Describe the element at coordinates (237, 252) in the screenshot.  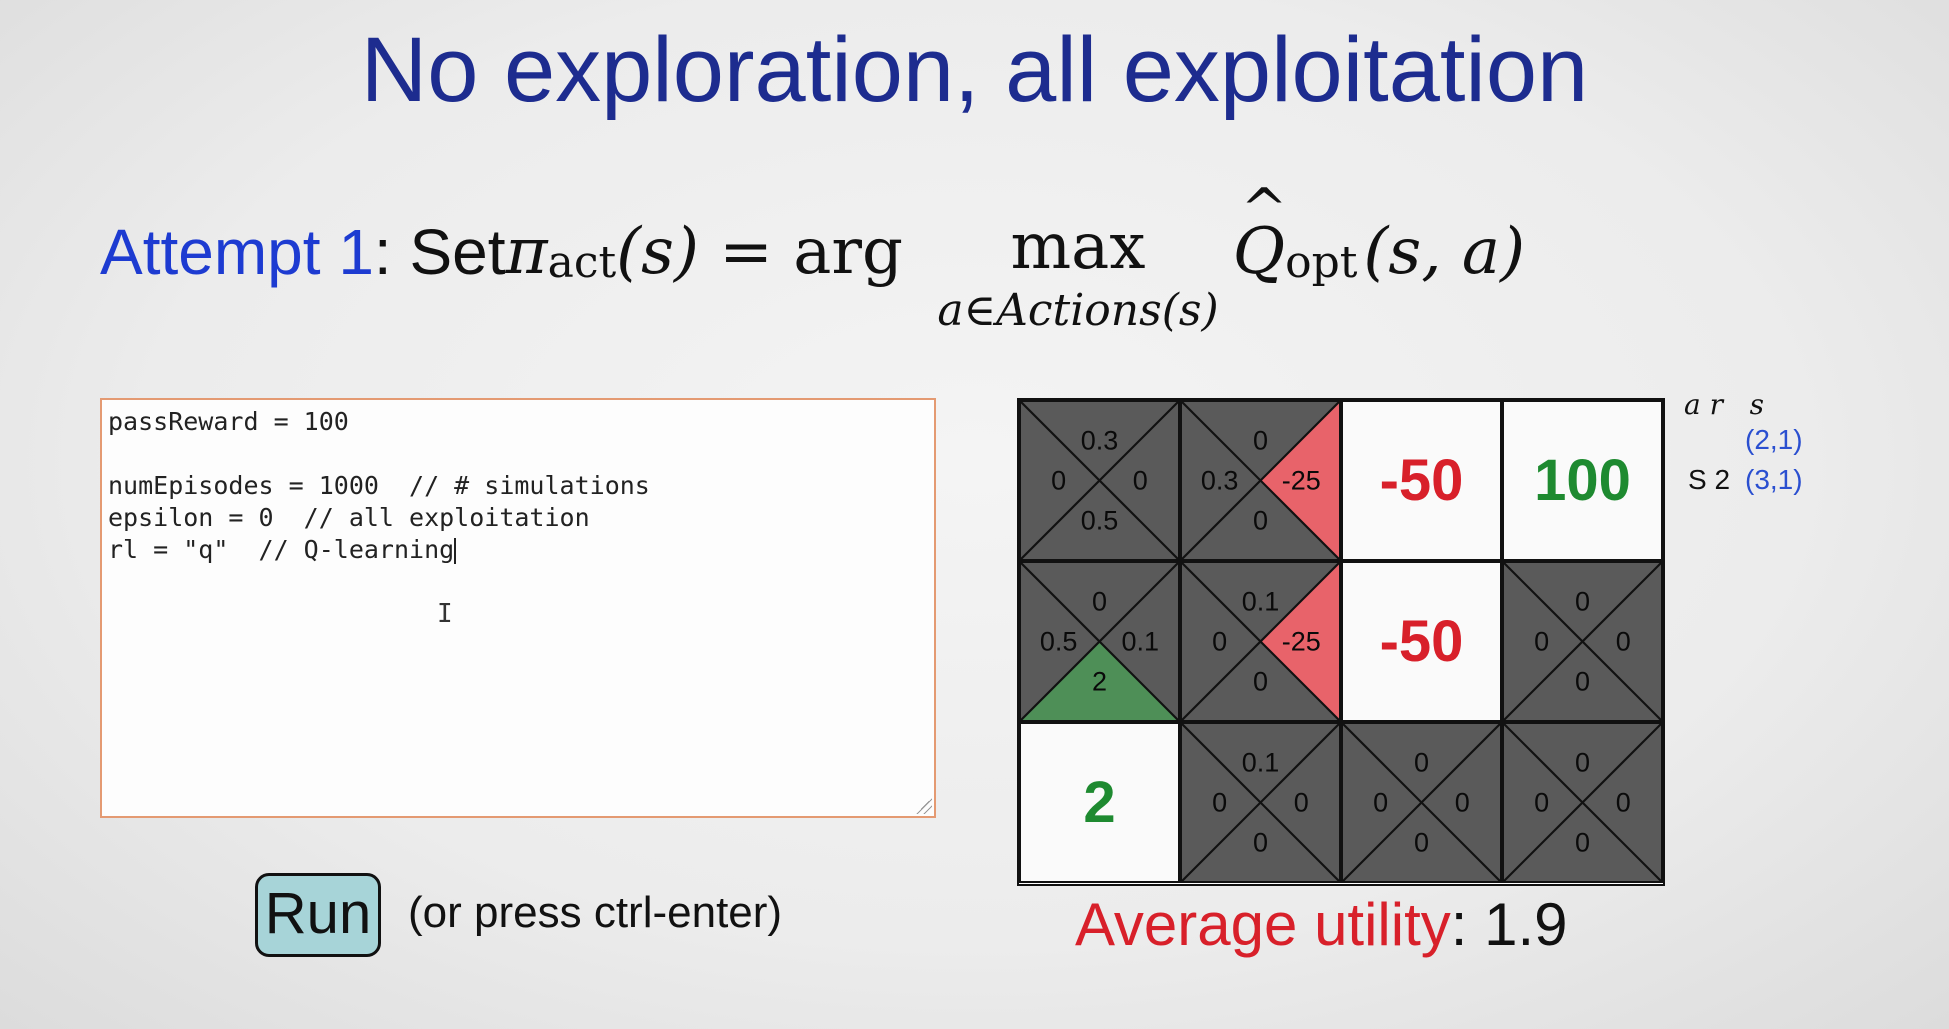
I see `attempt-label: Attempt 1` at that location.